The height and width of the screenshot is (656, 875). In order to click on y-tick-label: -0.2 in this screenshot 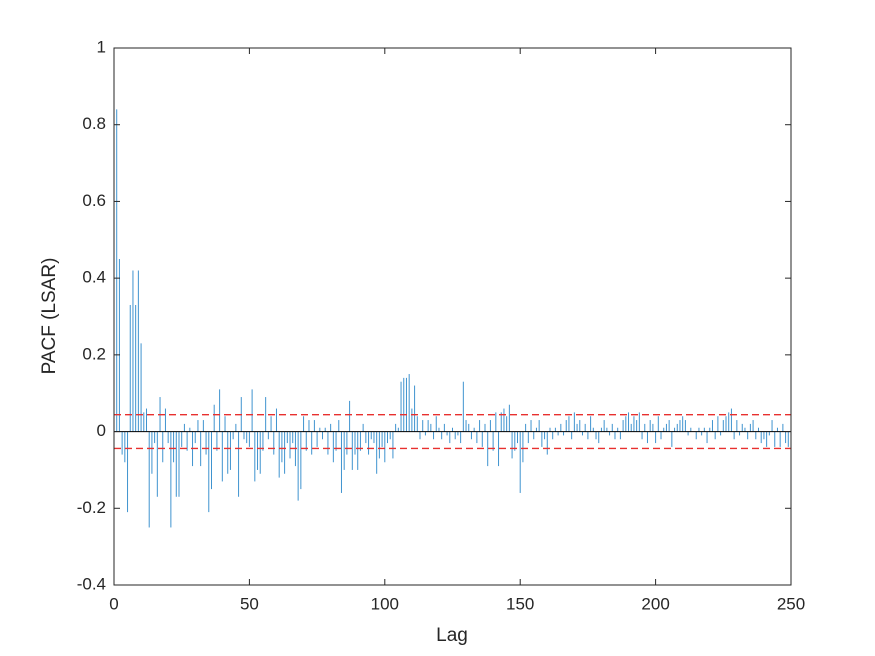, I will do `click(91, 507)`.